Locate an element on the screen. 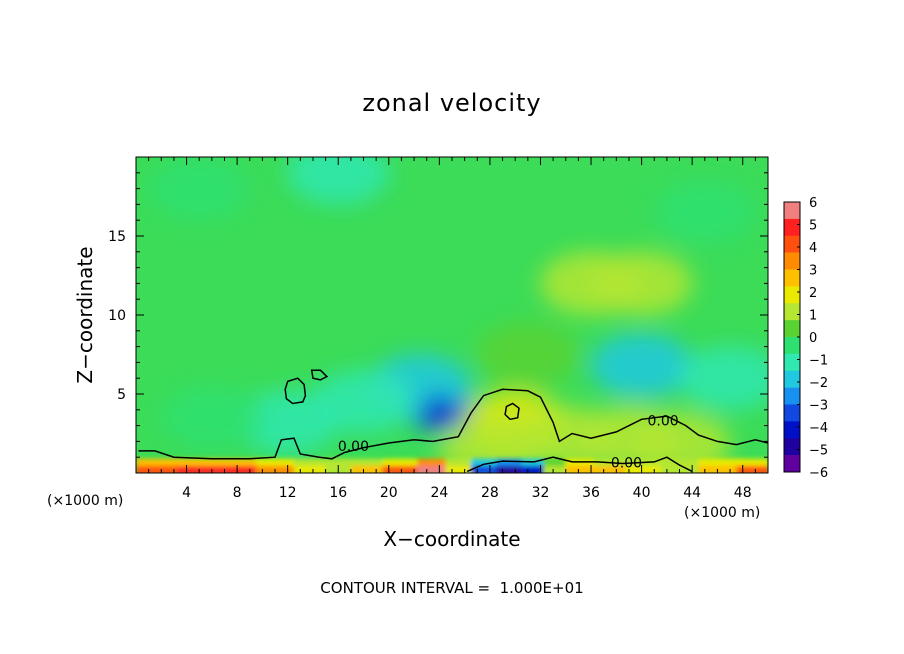  y-axis-label: Z−coordinate is located at coordinates (85, 314).